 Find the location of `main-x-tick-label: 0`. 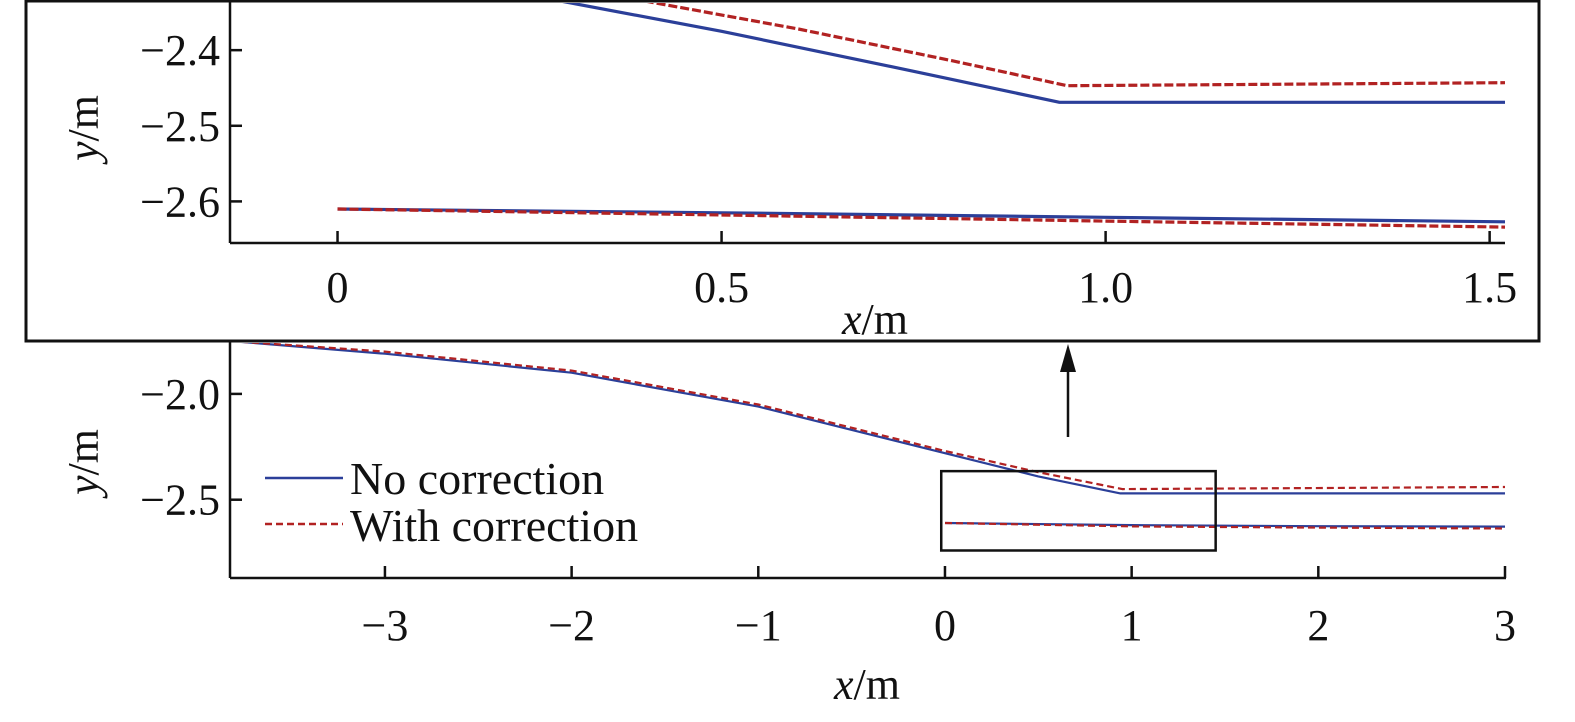

main-x-tick-label: 0 is located at coordinates (945, 625).